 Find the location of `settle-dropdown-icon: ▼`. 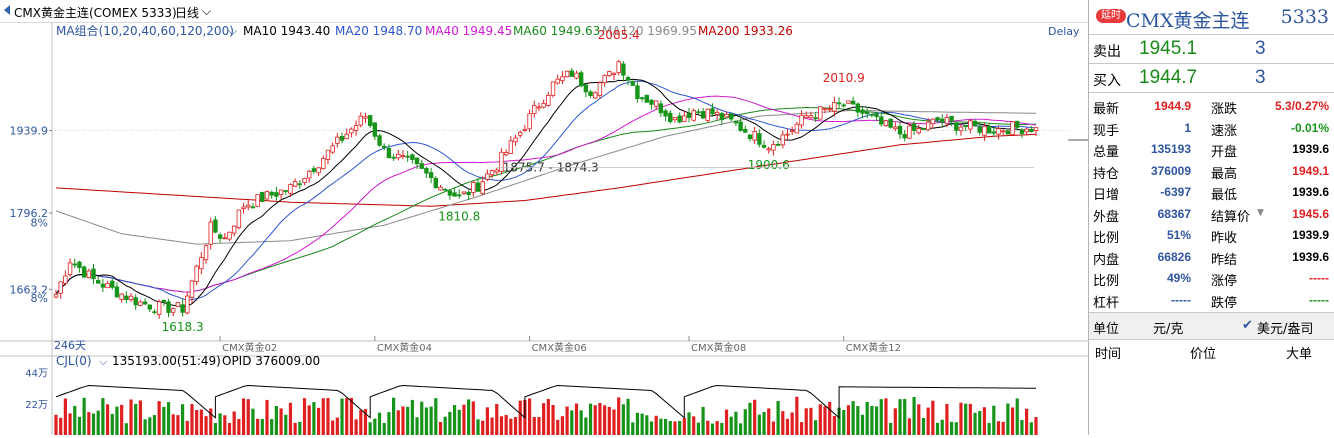

settle-dropdown-icon: ▼ is located at coordinates (1260, 212).